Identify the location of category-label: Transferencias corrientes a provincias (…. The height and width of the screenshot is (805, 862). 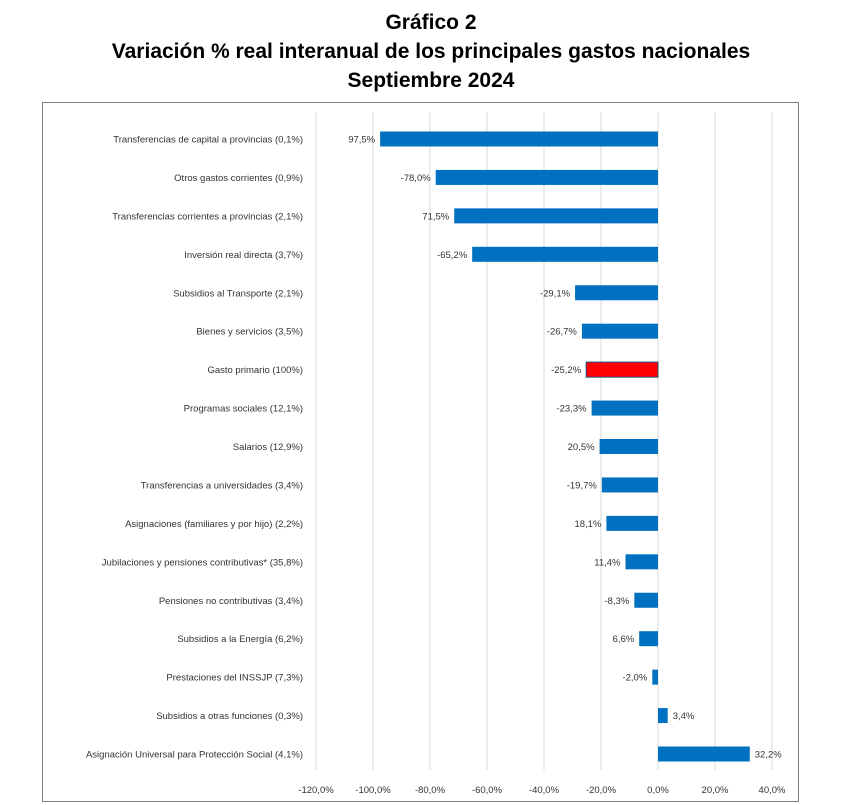
(207, 216).